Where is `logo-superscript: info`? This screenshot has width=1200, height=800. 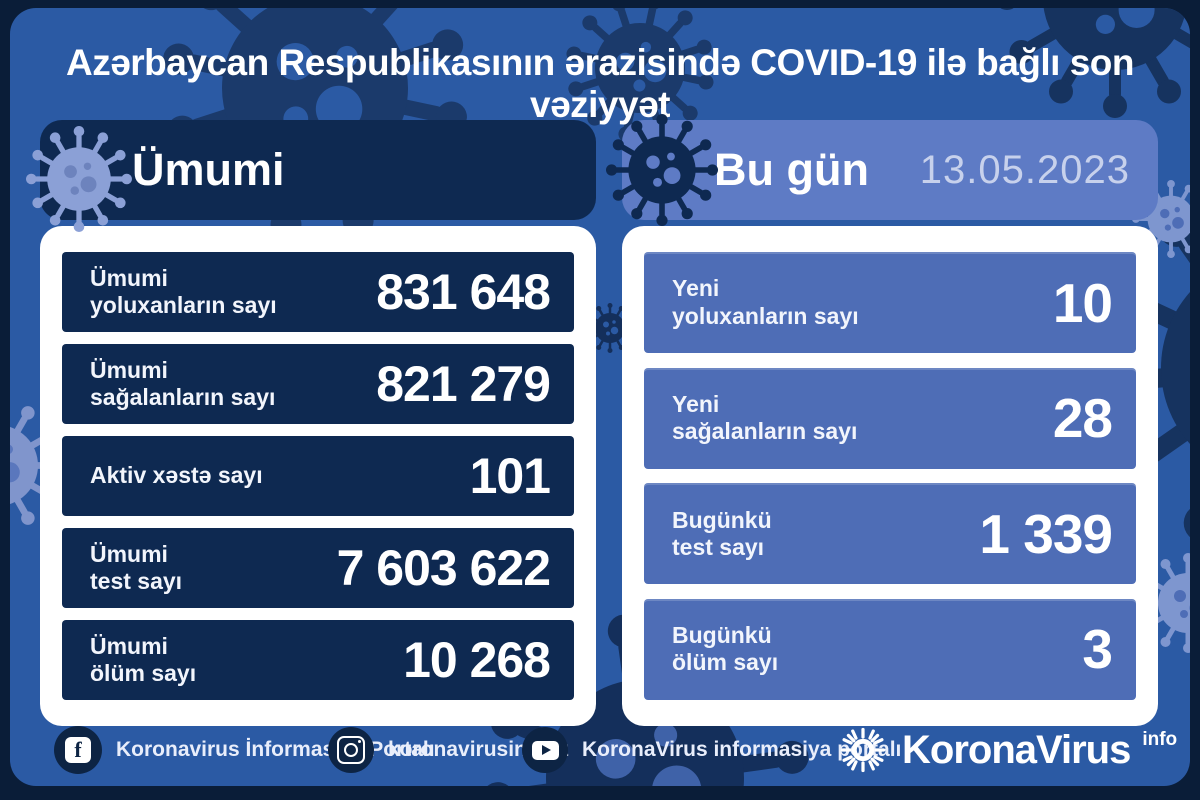
logo-superscript: info is located at coordinates (1160, 739).